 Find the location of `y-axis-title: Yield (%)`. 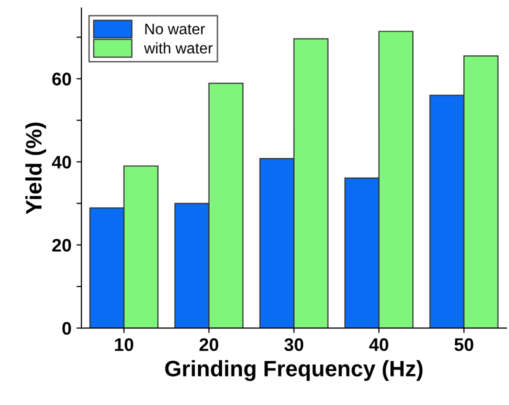

y-axis-title: Yield (%) is located at coordinates (35, 168).